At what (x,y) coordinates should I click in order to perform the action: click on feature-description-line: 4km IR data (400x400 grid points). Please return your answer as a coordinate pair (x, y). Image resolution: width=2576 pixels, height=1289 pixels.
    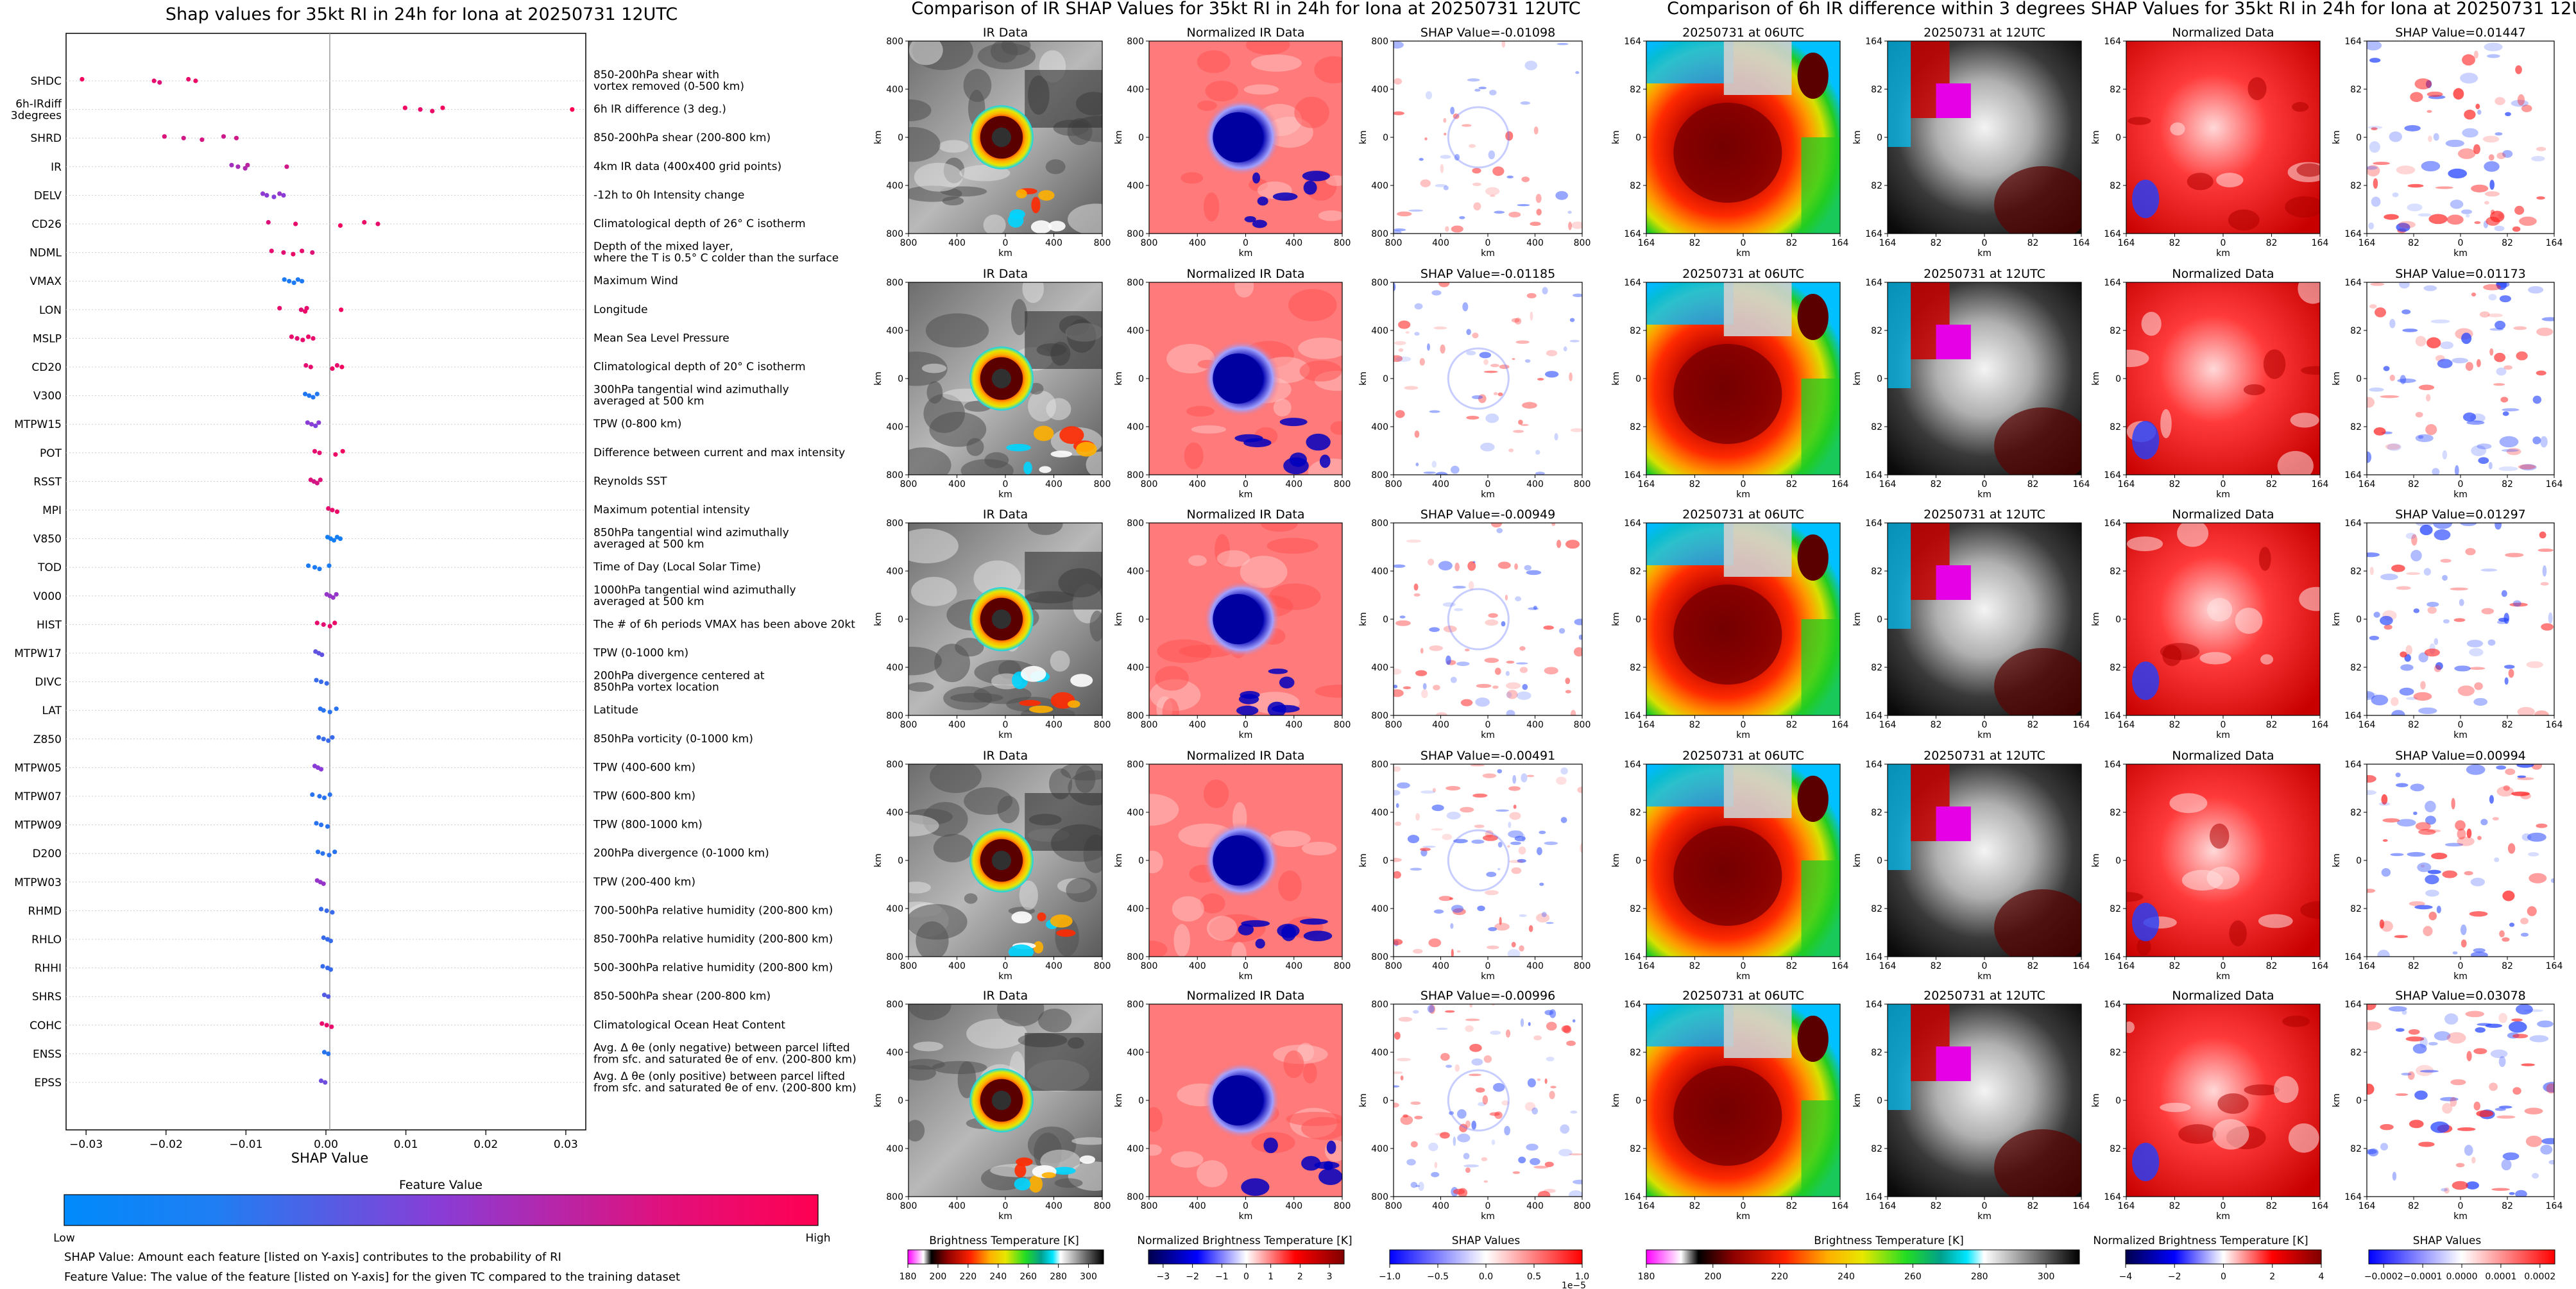
    Looking at the image, I should click on (687, 167).